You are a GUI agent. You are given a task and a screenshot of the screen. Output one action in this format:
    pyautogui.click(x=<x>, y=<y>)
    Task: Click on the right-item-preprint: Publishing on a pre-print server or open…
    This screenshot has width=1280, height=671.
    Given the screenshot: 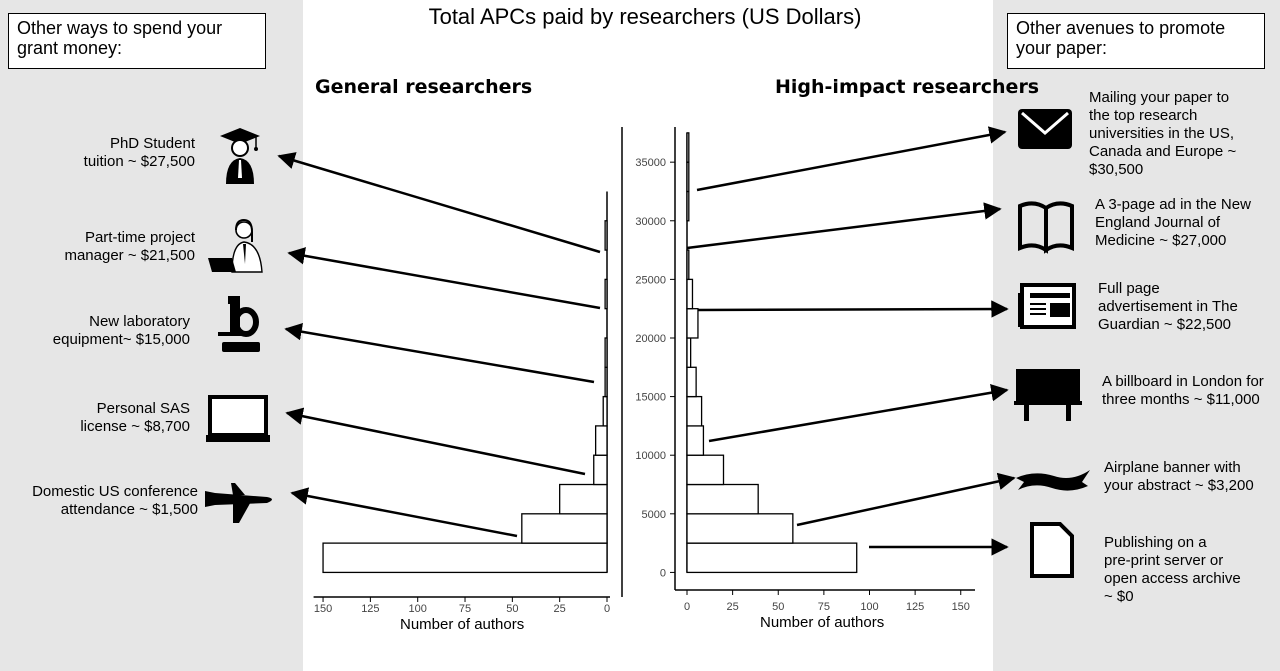 What is the action you would take?
    pyautogui.click(x=1172, y=569)
    